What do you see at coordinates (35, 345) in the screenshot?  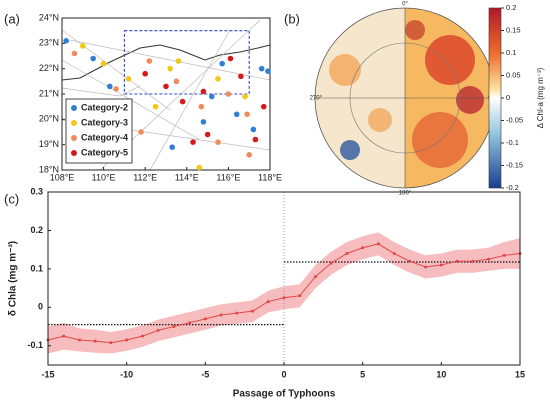 I see `y-tick-label: -0.1` at bounding box center [35, 345].